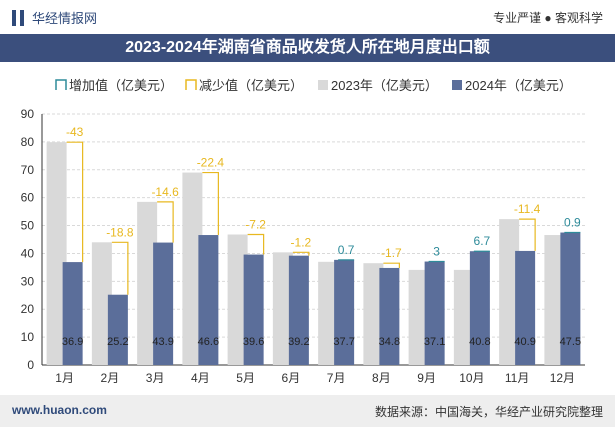 The height and width of the screenshot is (427, 615). What do you see at coordinates (562, 378) in the screenshot?
I see `x-tick-label: 12月` at bounding box center [562, 378].